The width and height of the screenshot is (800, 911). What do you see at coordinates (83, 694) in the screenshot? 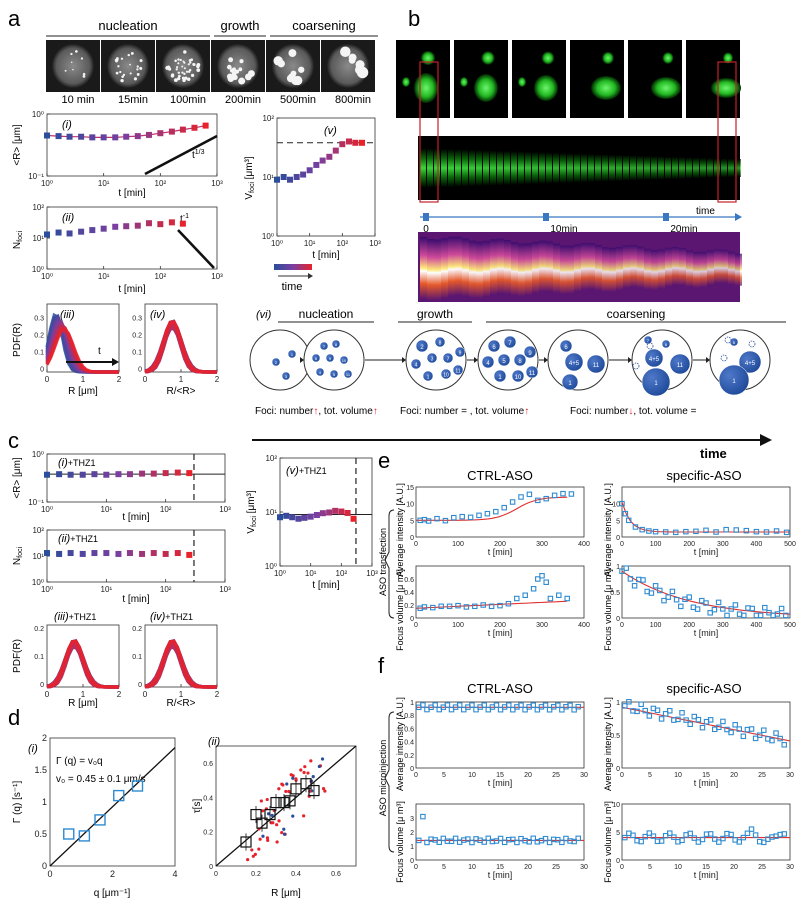
I see `x-tick-label: 1` at bounding box center [83, 694].